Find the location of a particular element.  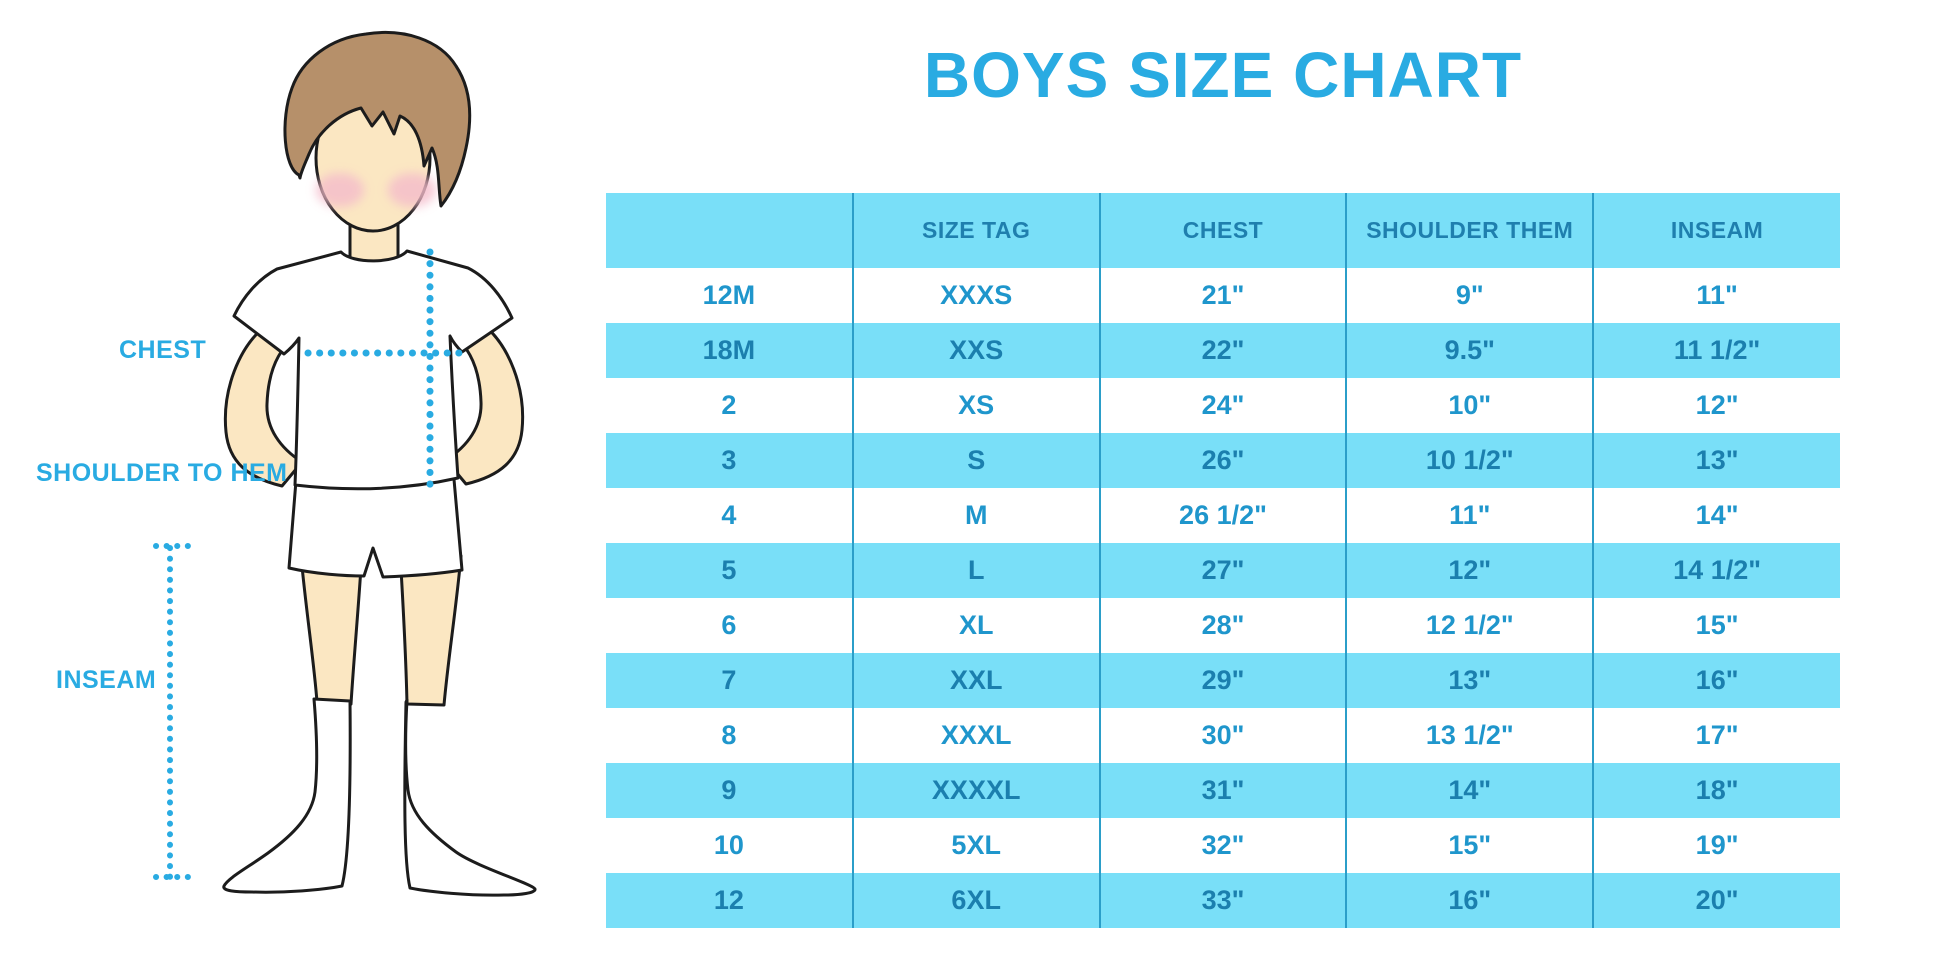

right-sock-shape is located at coordinates (470, 797).